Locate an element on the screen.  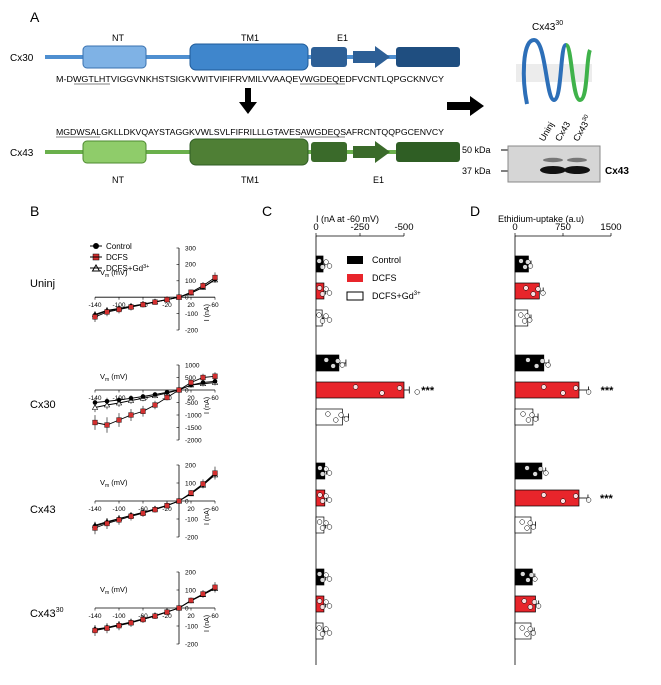
bar-axis-tick-label: 0 is located at coordinates (315, 227).